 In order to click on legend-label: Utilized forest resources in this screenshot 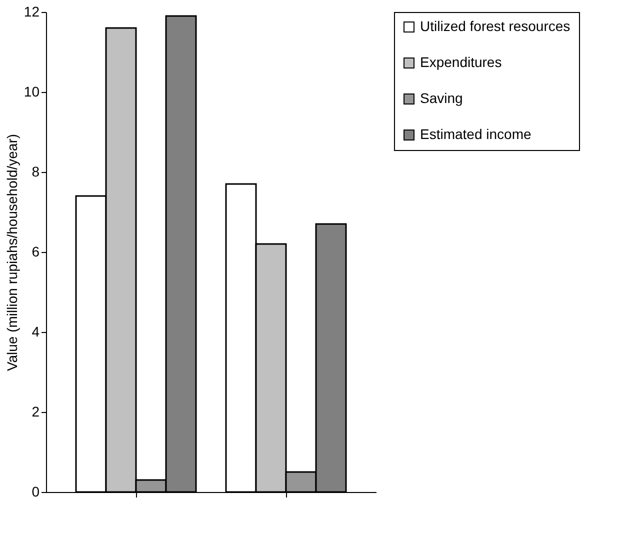, I will do `click(495, 26)`.